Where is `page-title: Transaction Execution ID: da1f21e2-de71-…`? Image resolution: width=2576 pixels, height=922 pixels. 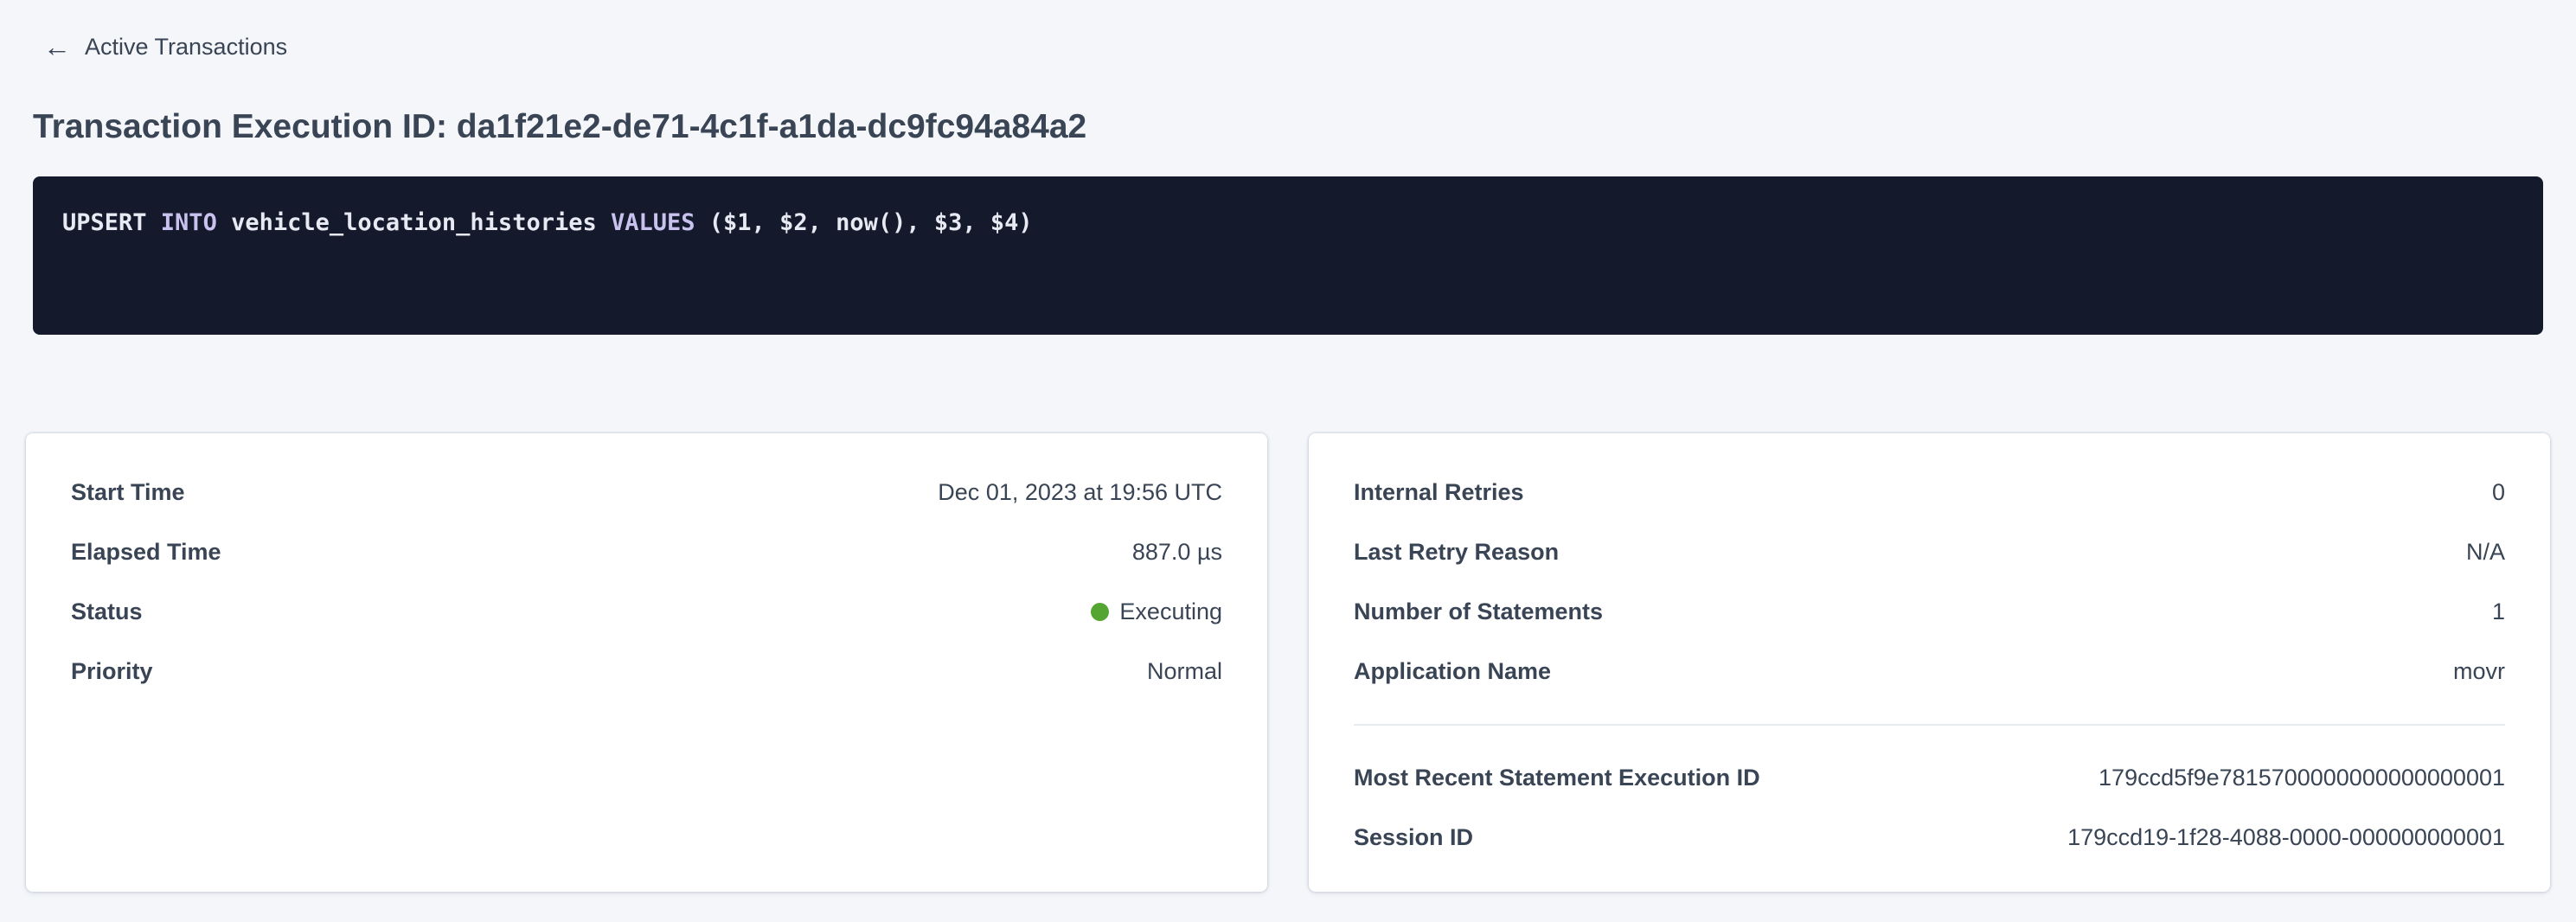 page-title: Transaction Execution ID: da1f21e2-de71-… is located at coordinates (560, 126).